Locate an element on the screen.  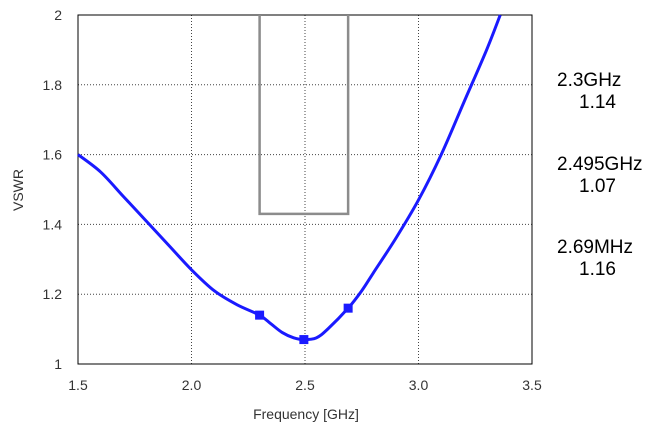
y-tick-label: 1 is located at coordinates (58, 364).